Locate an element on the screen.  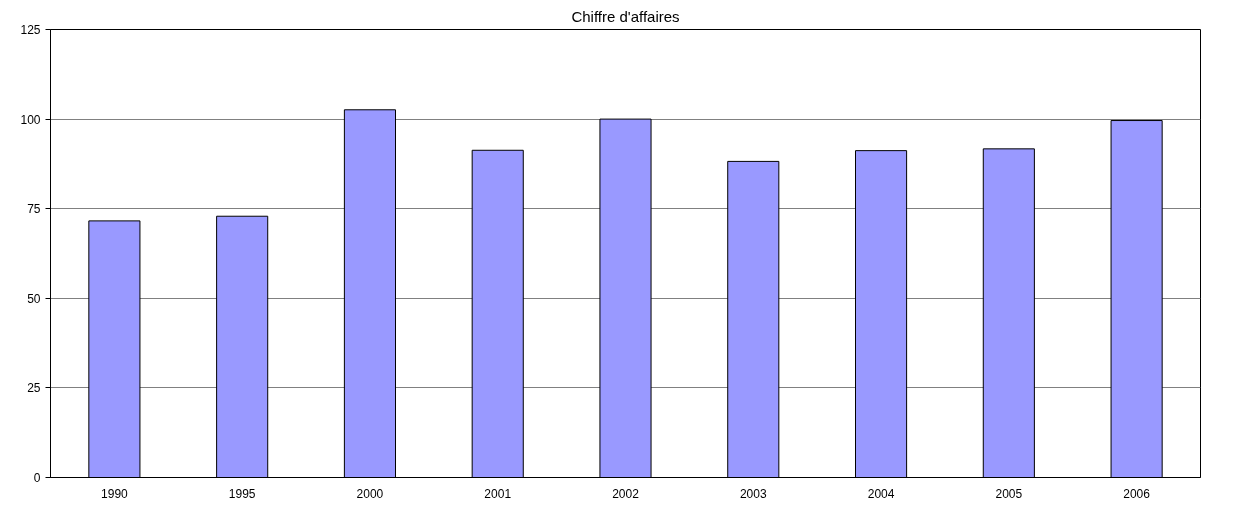
x-tick-label: 2003 is located at coordinates (753, 493).